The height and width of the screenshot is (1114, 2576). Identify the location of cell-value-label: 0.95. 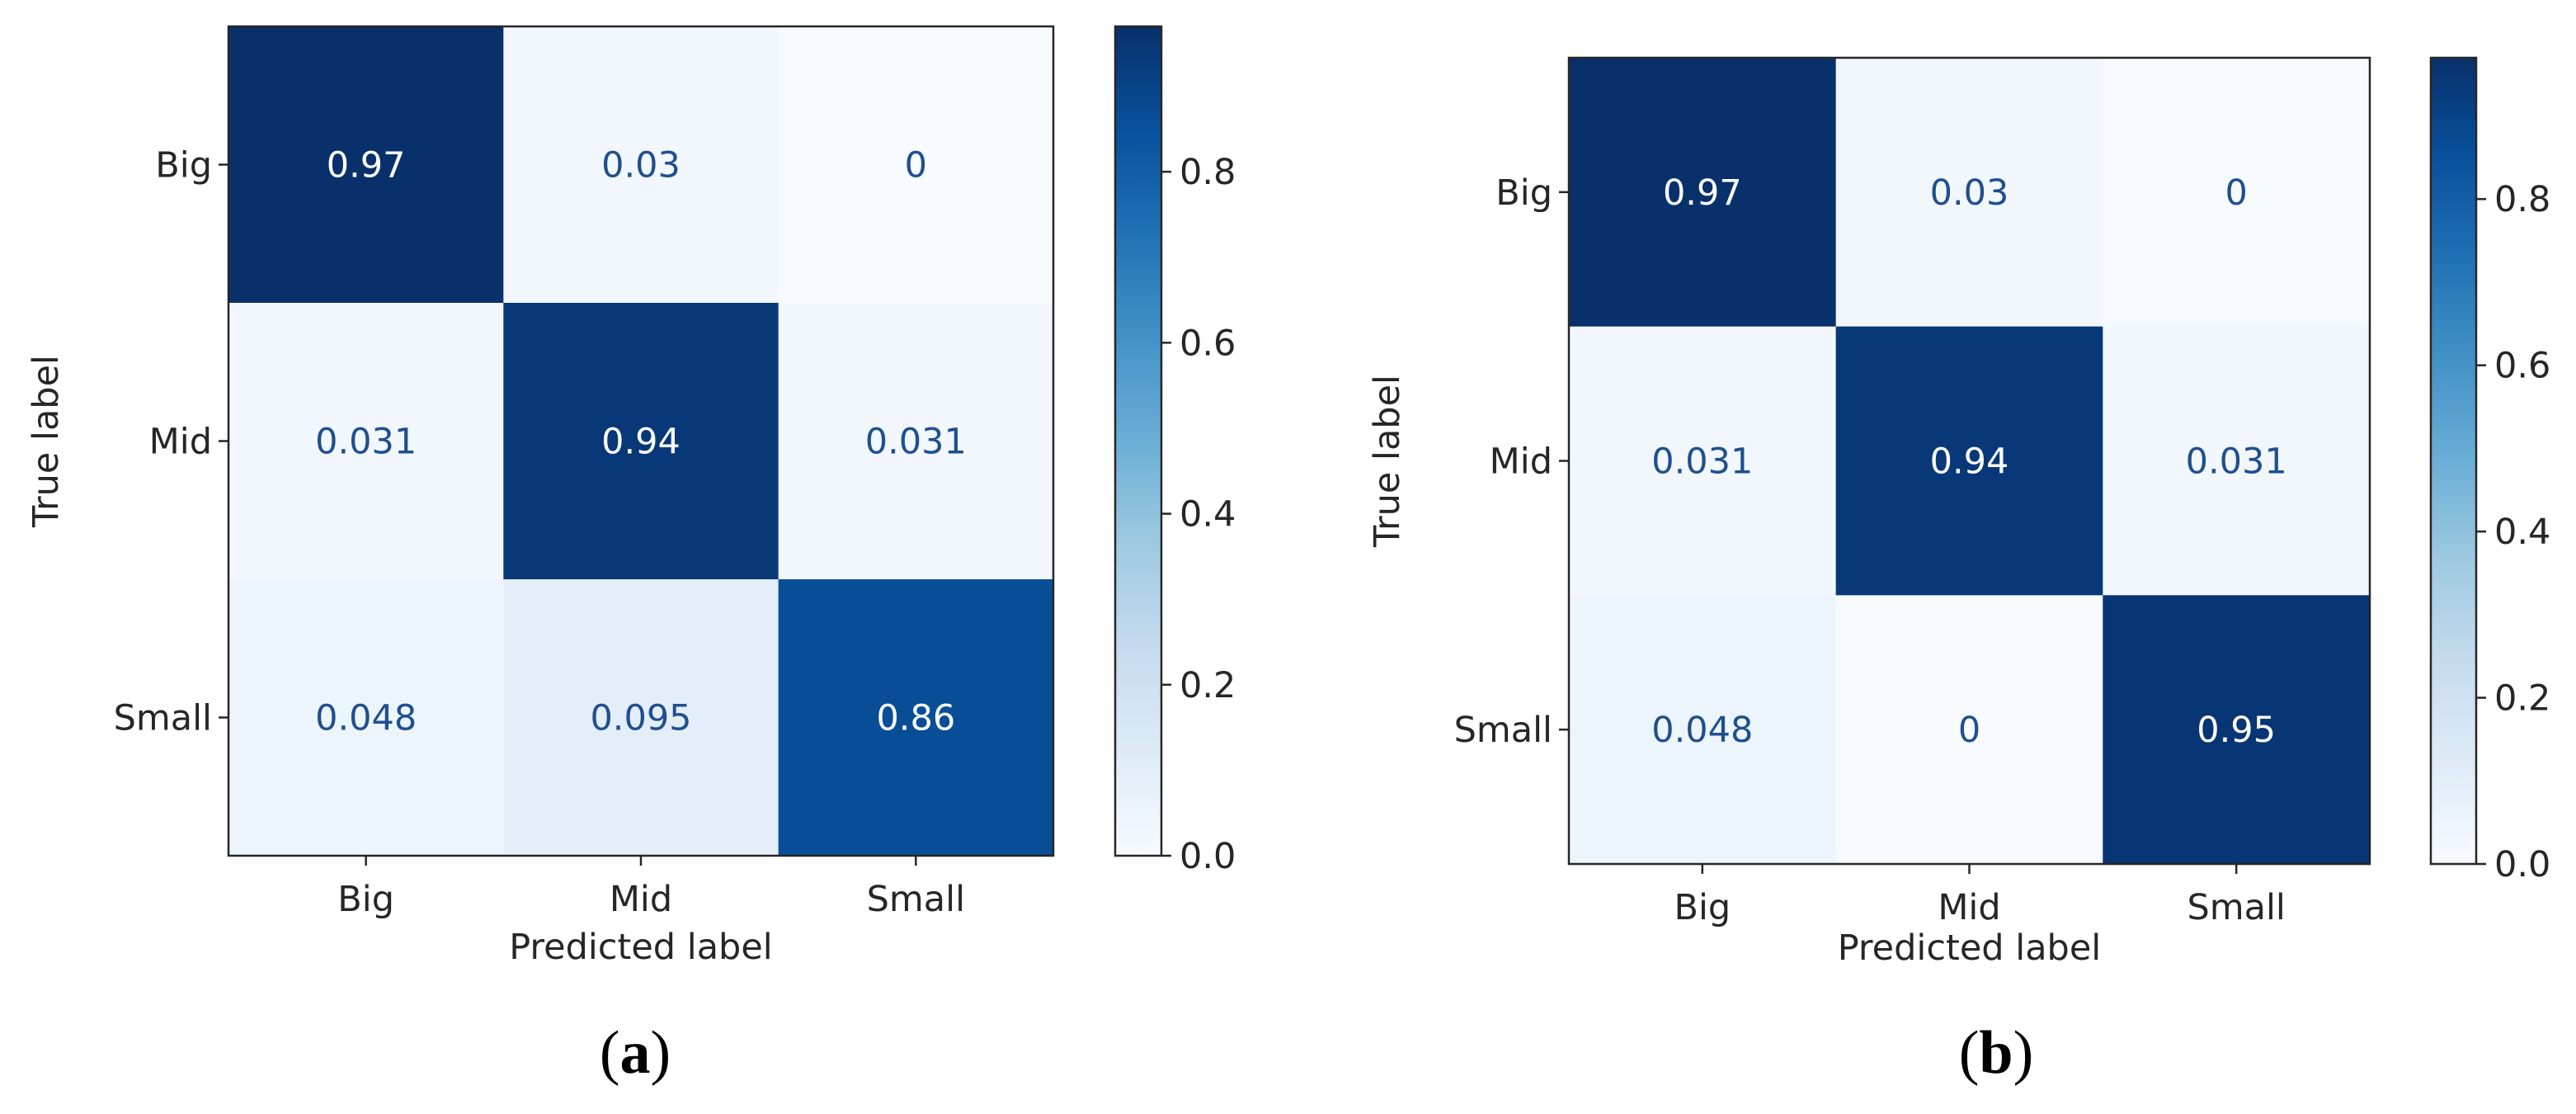
(2236, 730).